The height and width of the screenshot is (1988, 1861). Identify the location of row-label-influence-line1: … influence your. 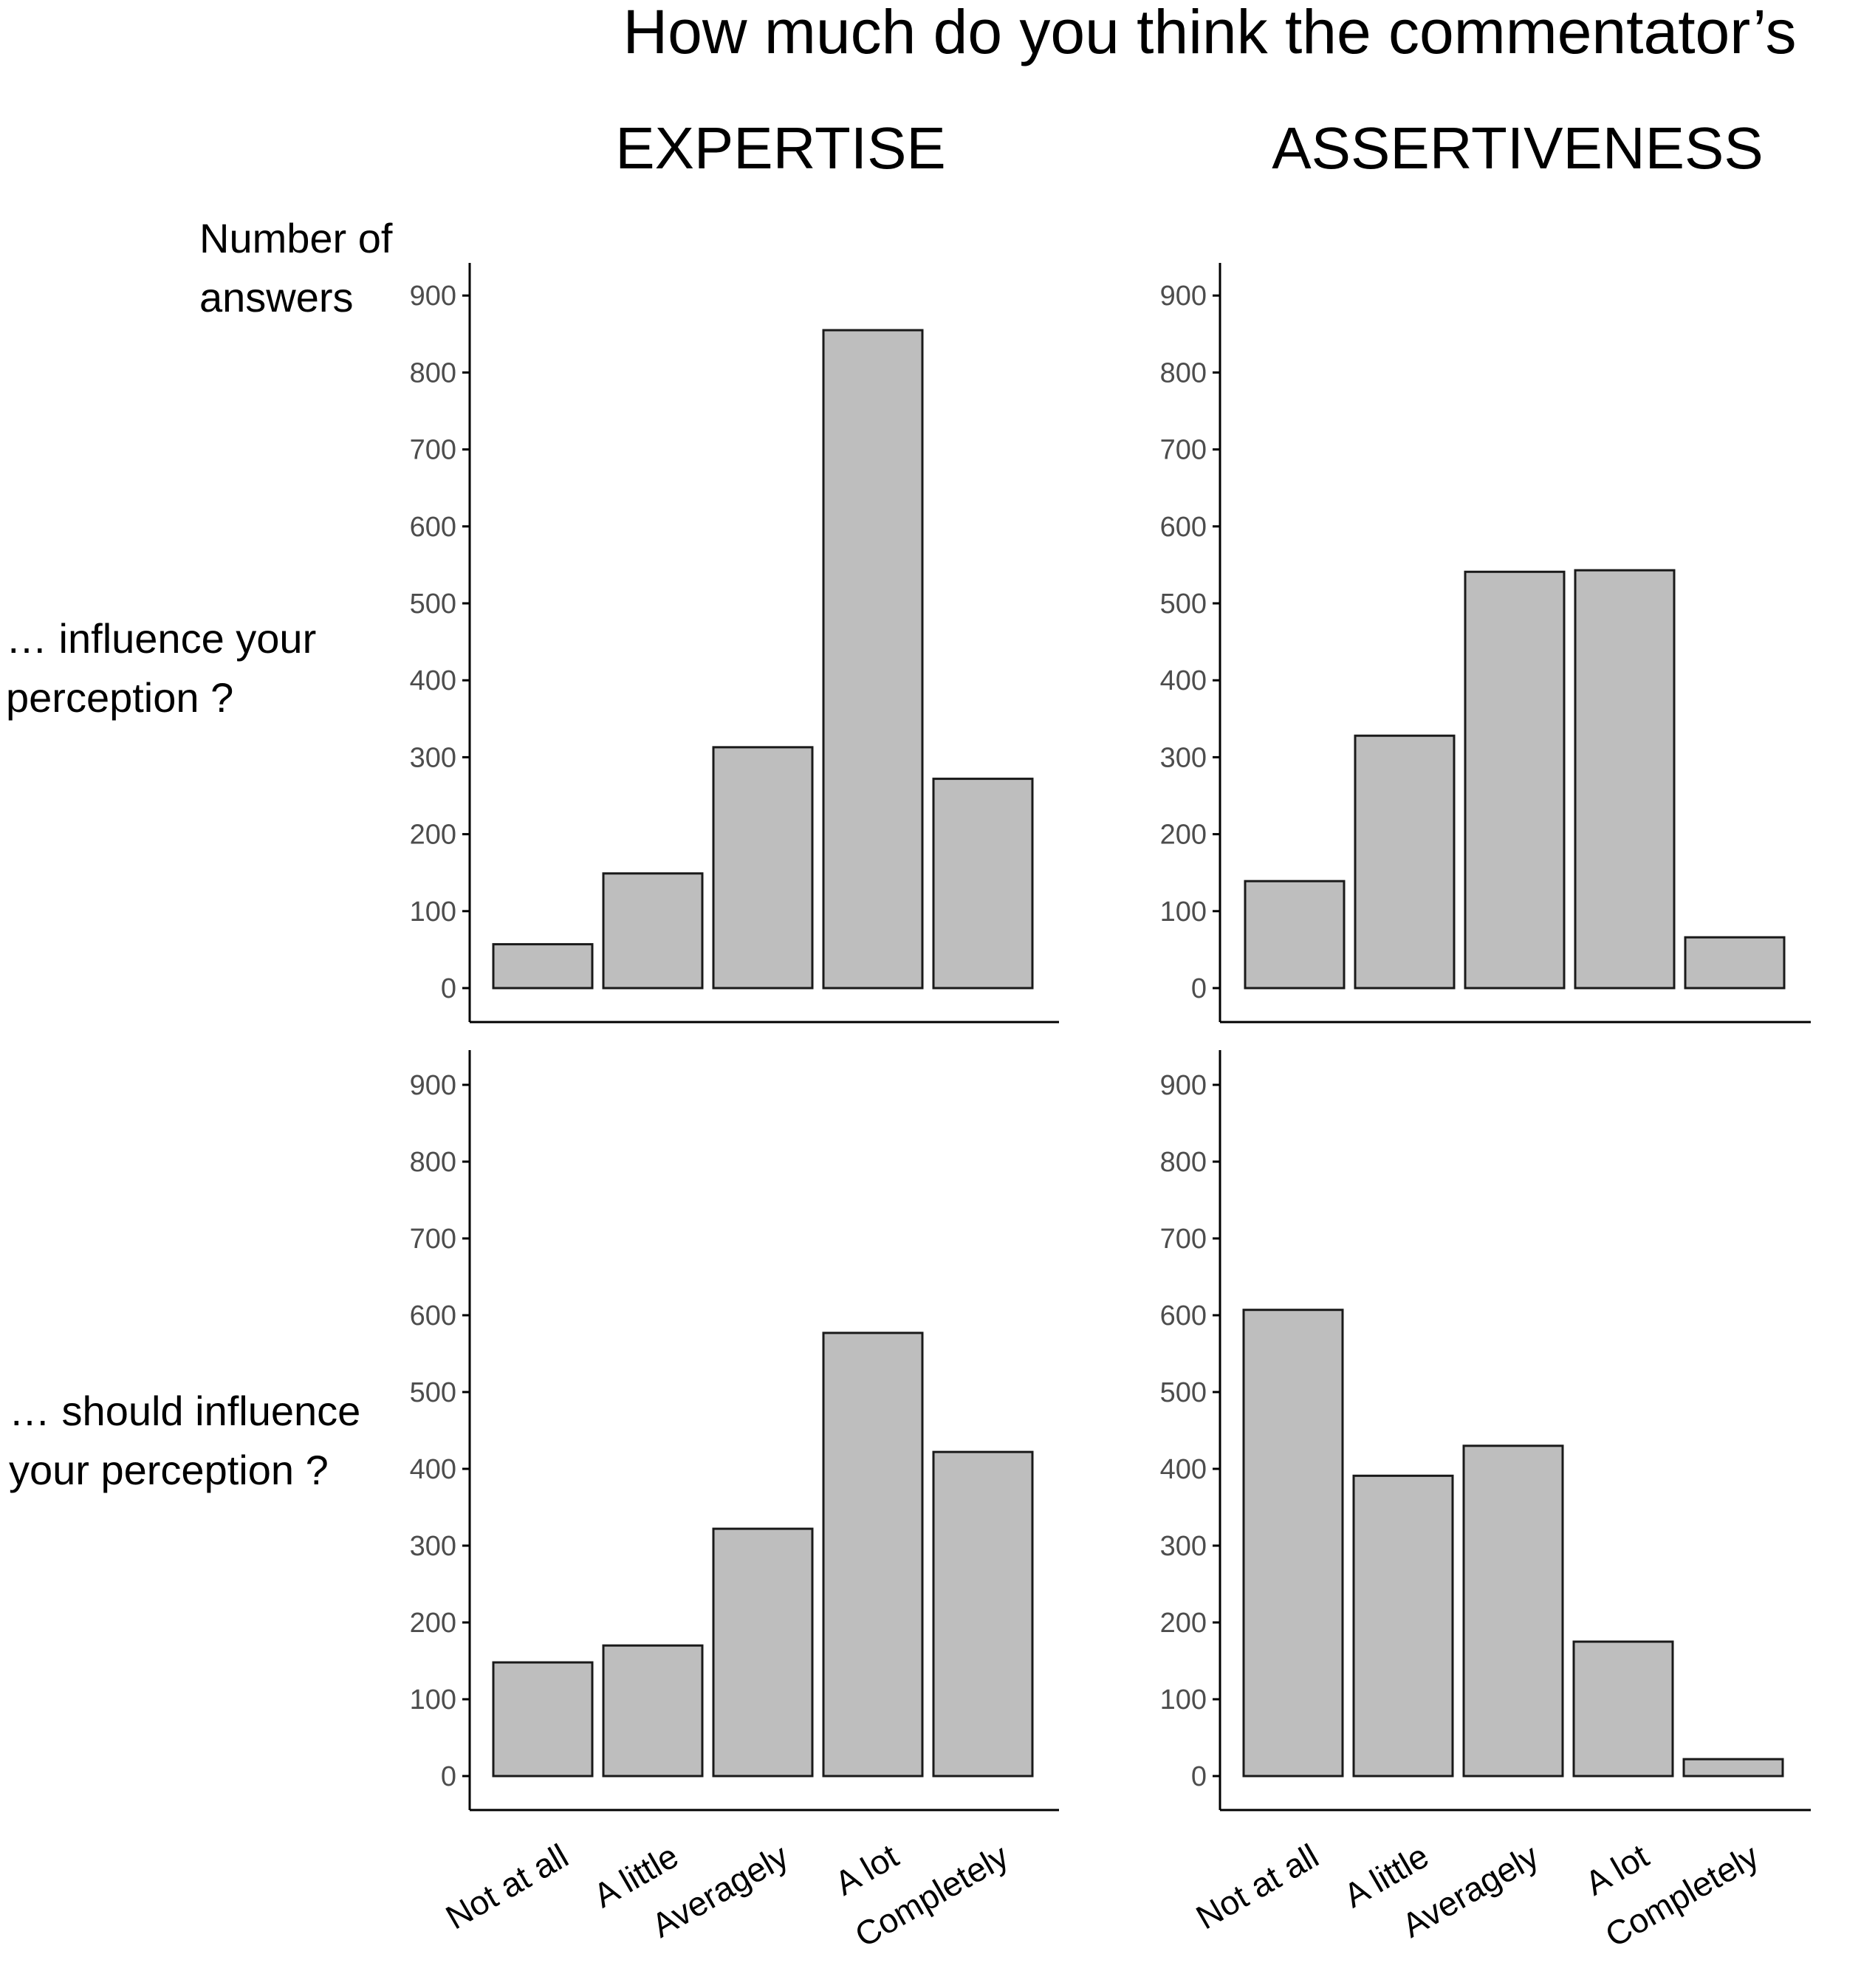
(161, 639).